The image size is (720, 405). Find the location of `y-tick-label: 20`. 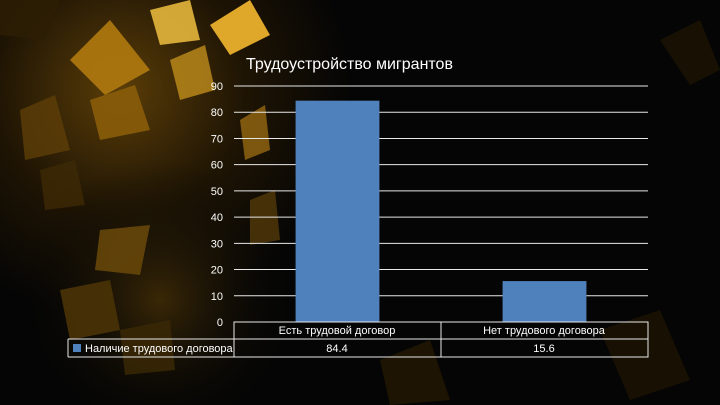

y-tick-label: 20 is located at coordinates (217, 271).